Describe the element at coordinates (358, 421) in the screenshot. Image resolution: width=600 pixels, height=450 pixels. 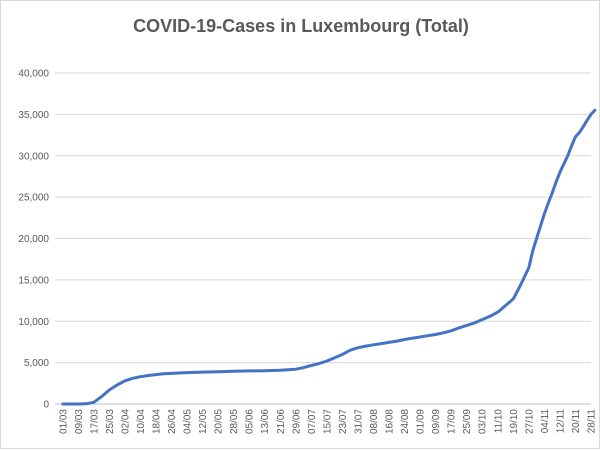
I see `x-tick-label: 31/07` at that location.